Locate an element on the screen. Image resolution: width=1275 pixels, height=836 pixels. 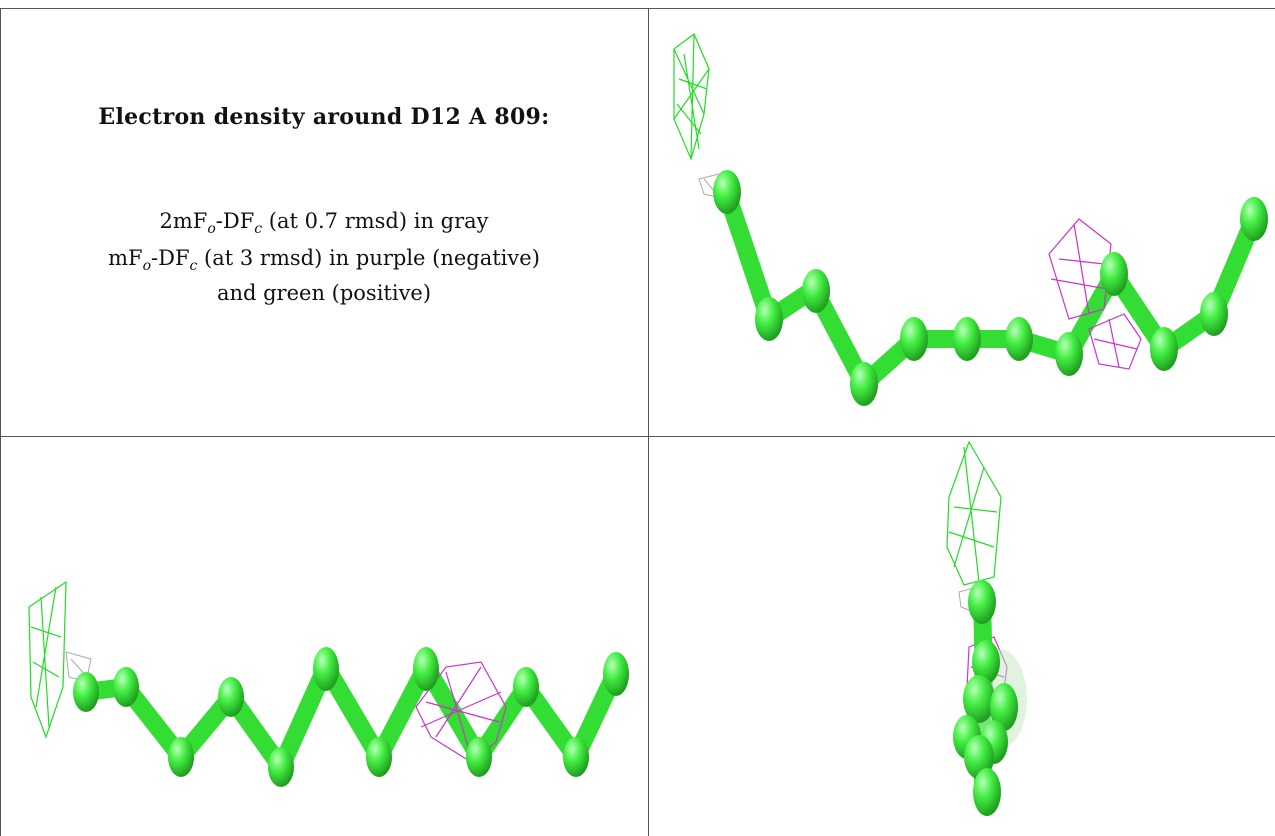
left-border is located at coordinates (0, 422).